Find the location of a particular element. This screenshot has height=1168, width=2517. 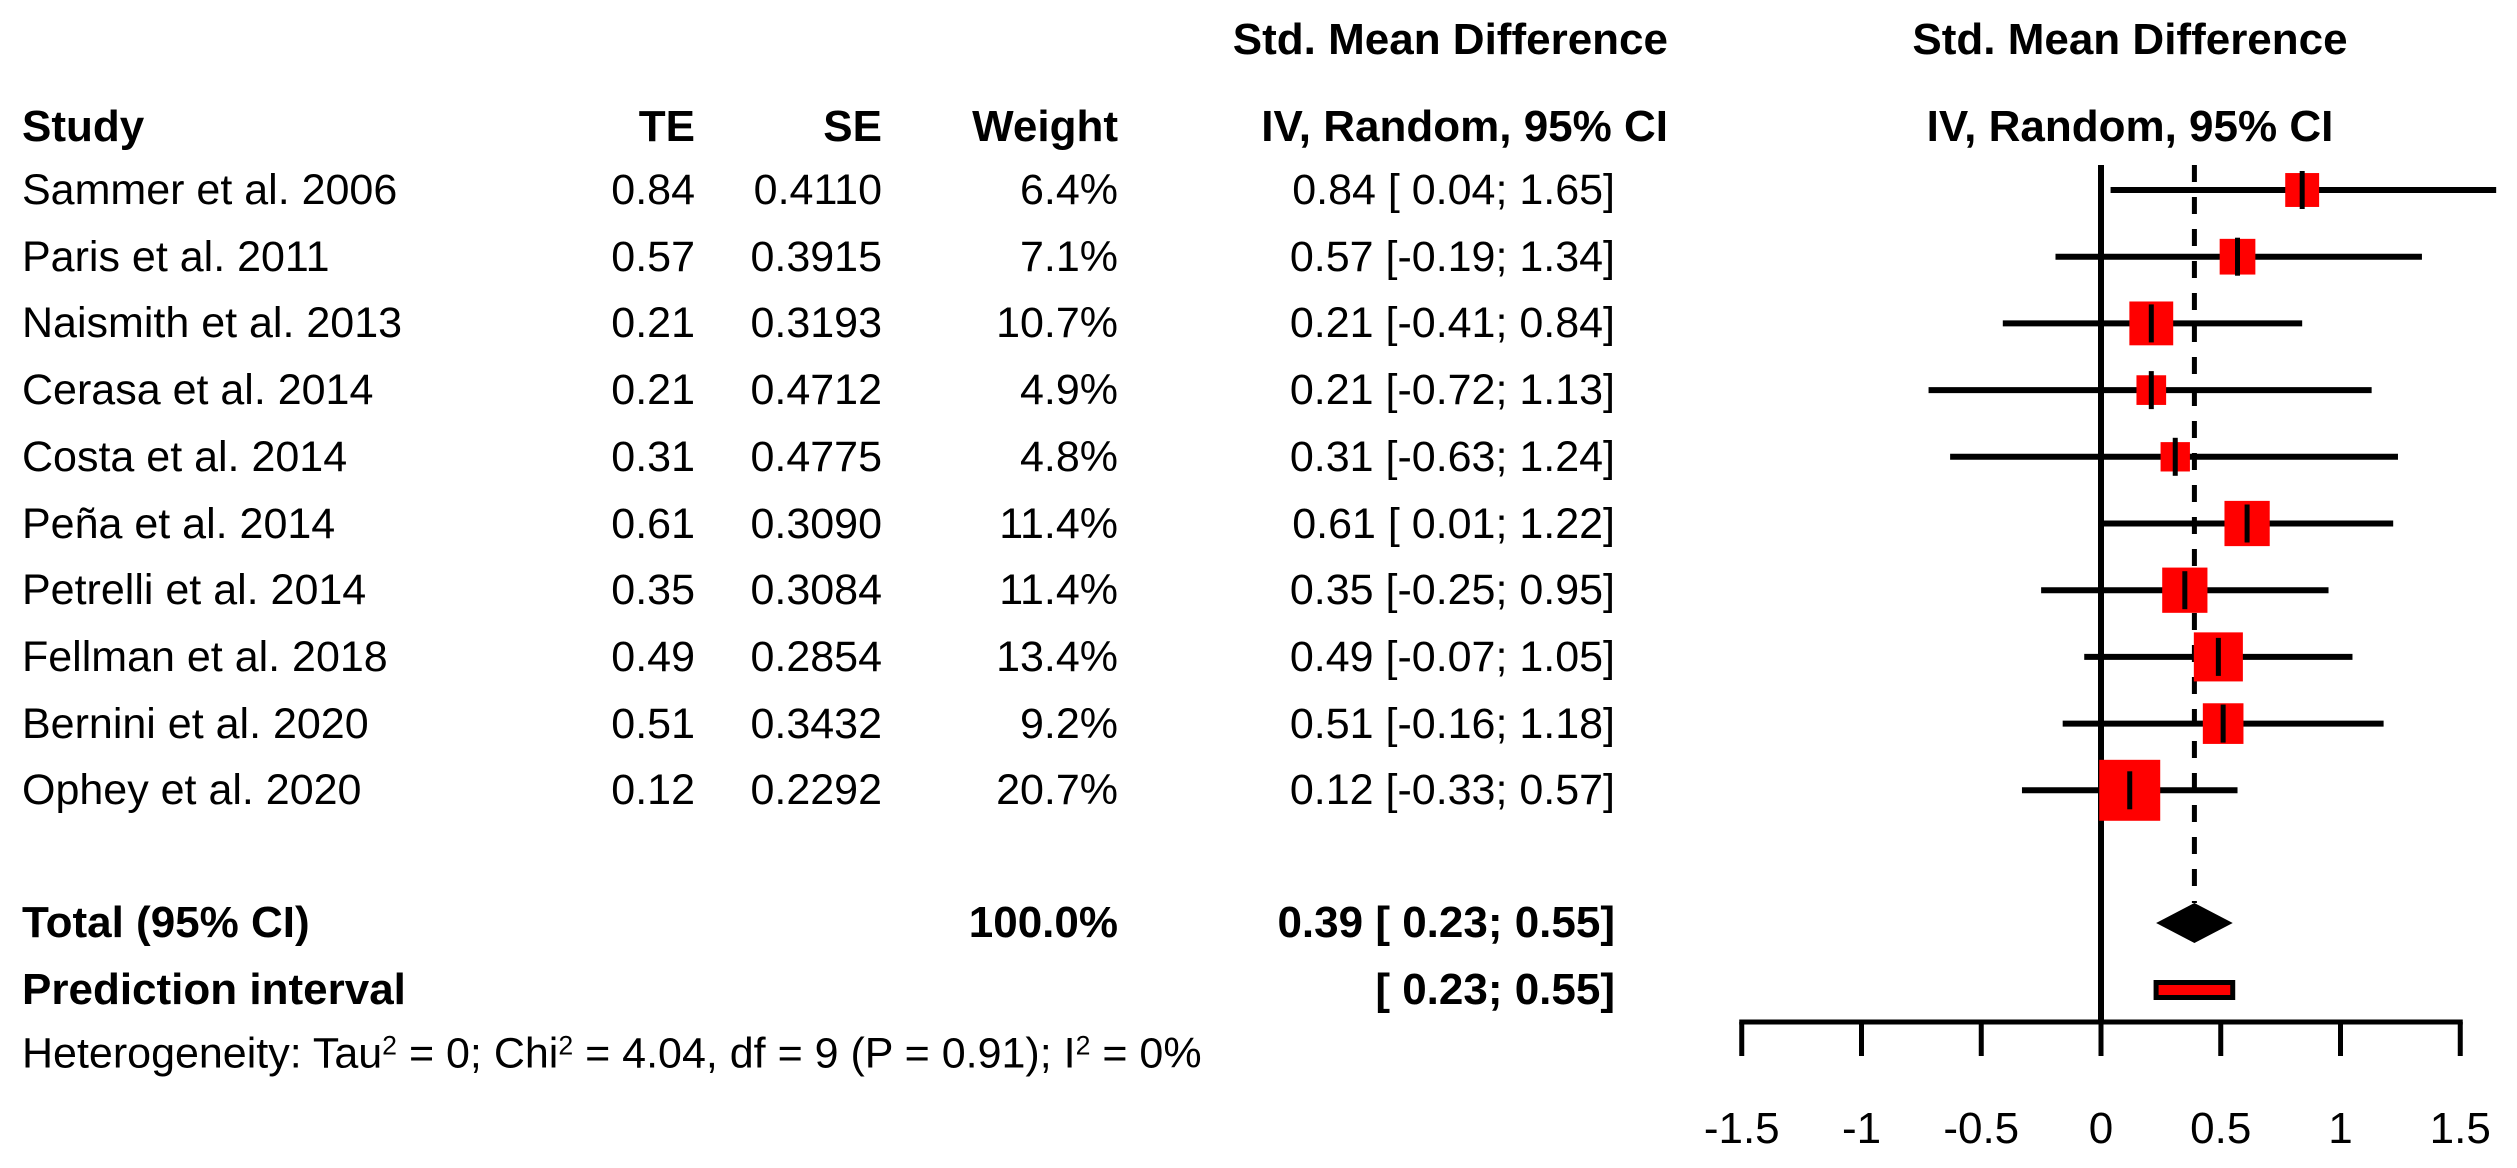

plot-header-line1: Std. Mean Difference is located at coordinates (2130, 39).